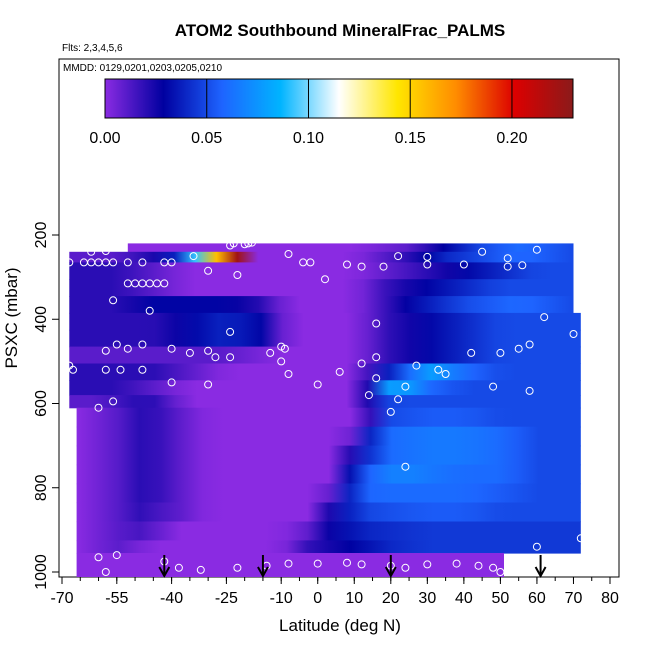 The image size is (650, 650). Describe the element at coordinates (46, 406) in the screenshot. I see `y-axis: 200 400 600 800 1000` at that location.